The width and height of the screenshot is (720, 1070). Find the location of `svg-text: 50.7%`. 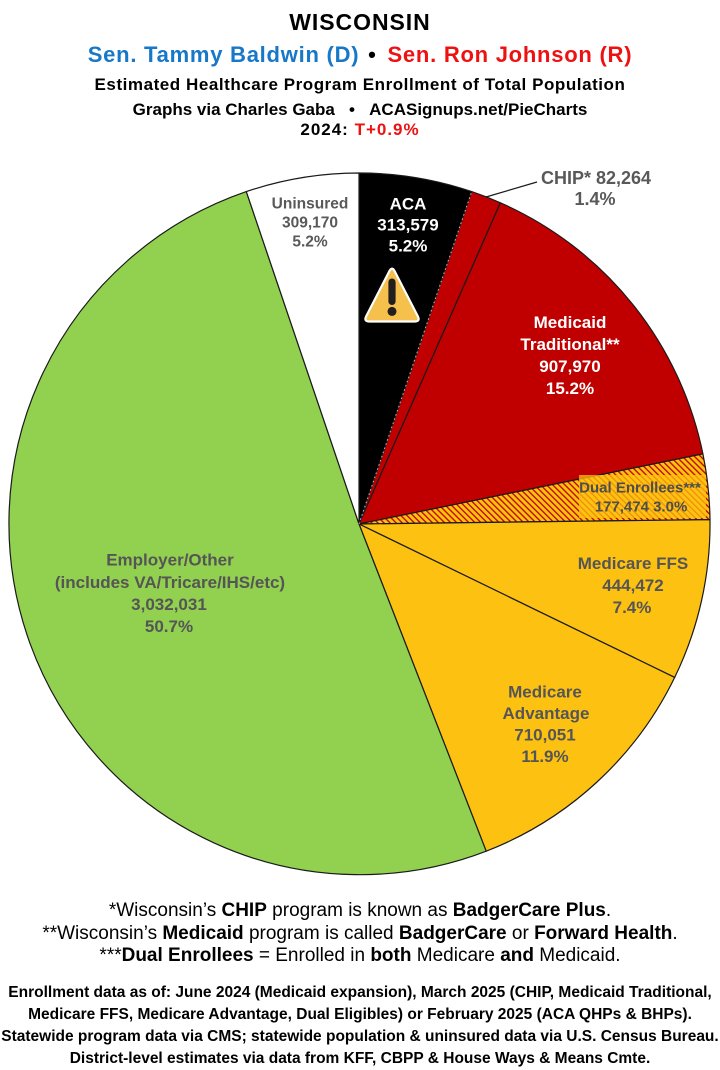

svg-text: 50.7% is located at coordinates (169, 626).